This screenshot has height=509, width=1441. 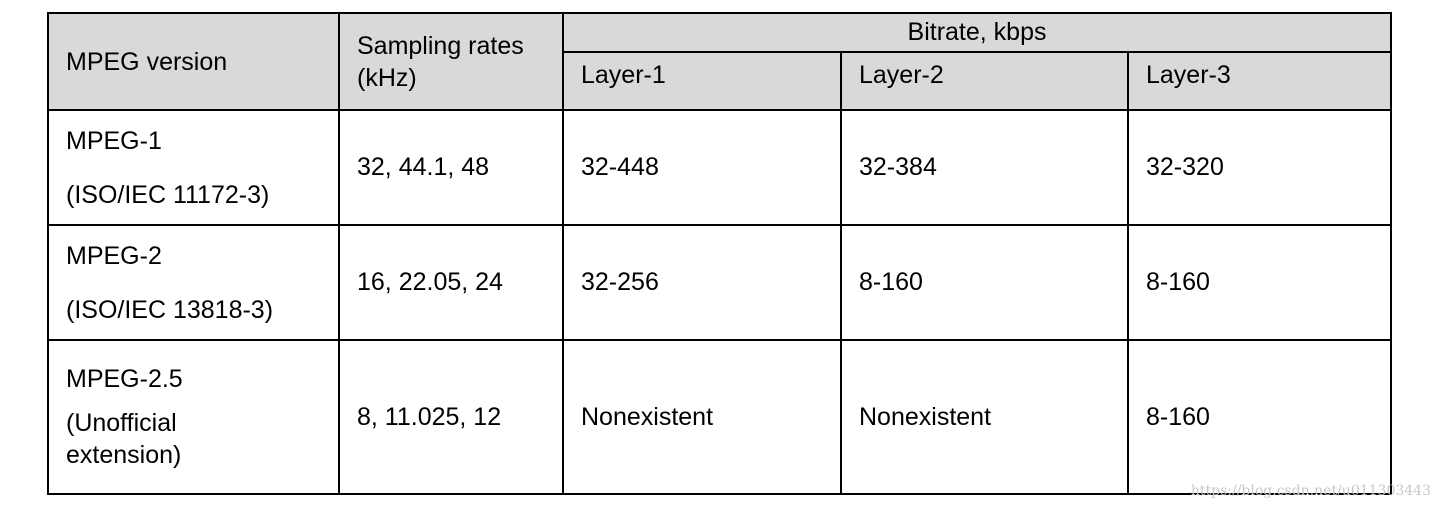 I want to click on header-cell: Sampling rates (kHz), so click(x=451, y=61).